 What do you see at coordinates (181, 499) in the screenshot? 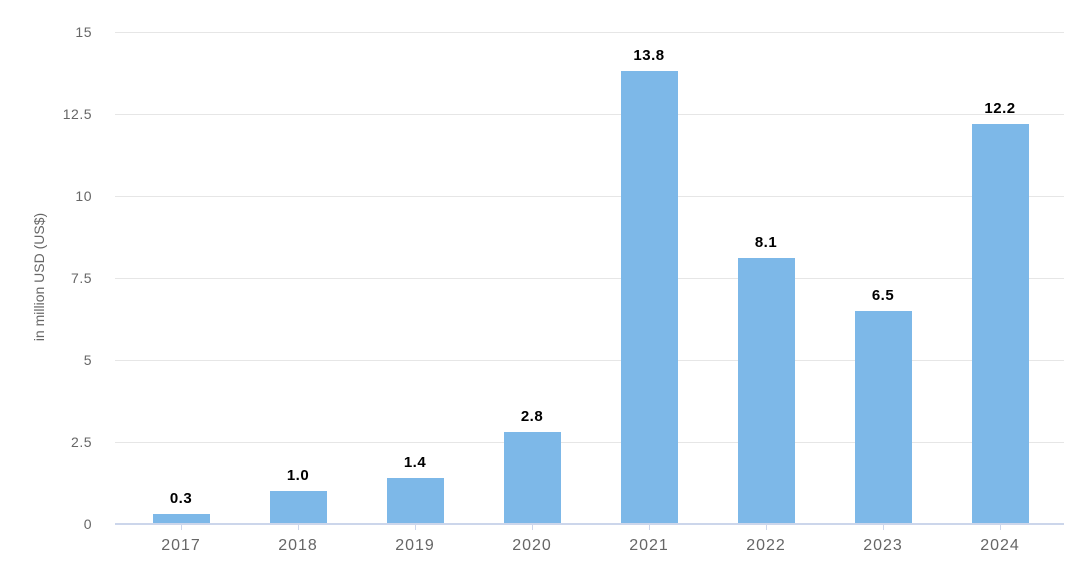
I see `value-label-2017: 0.3` at bounding box center [181, 499].